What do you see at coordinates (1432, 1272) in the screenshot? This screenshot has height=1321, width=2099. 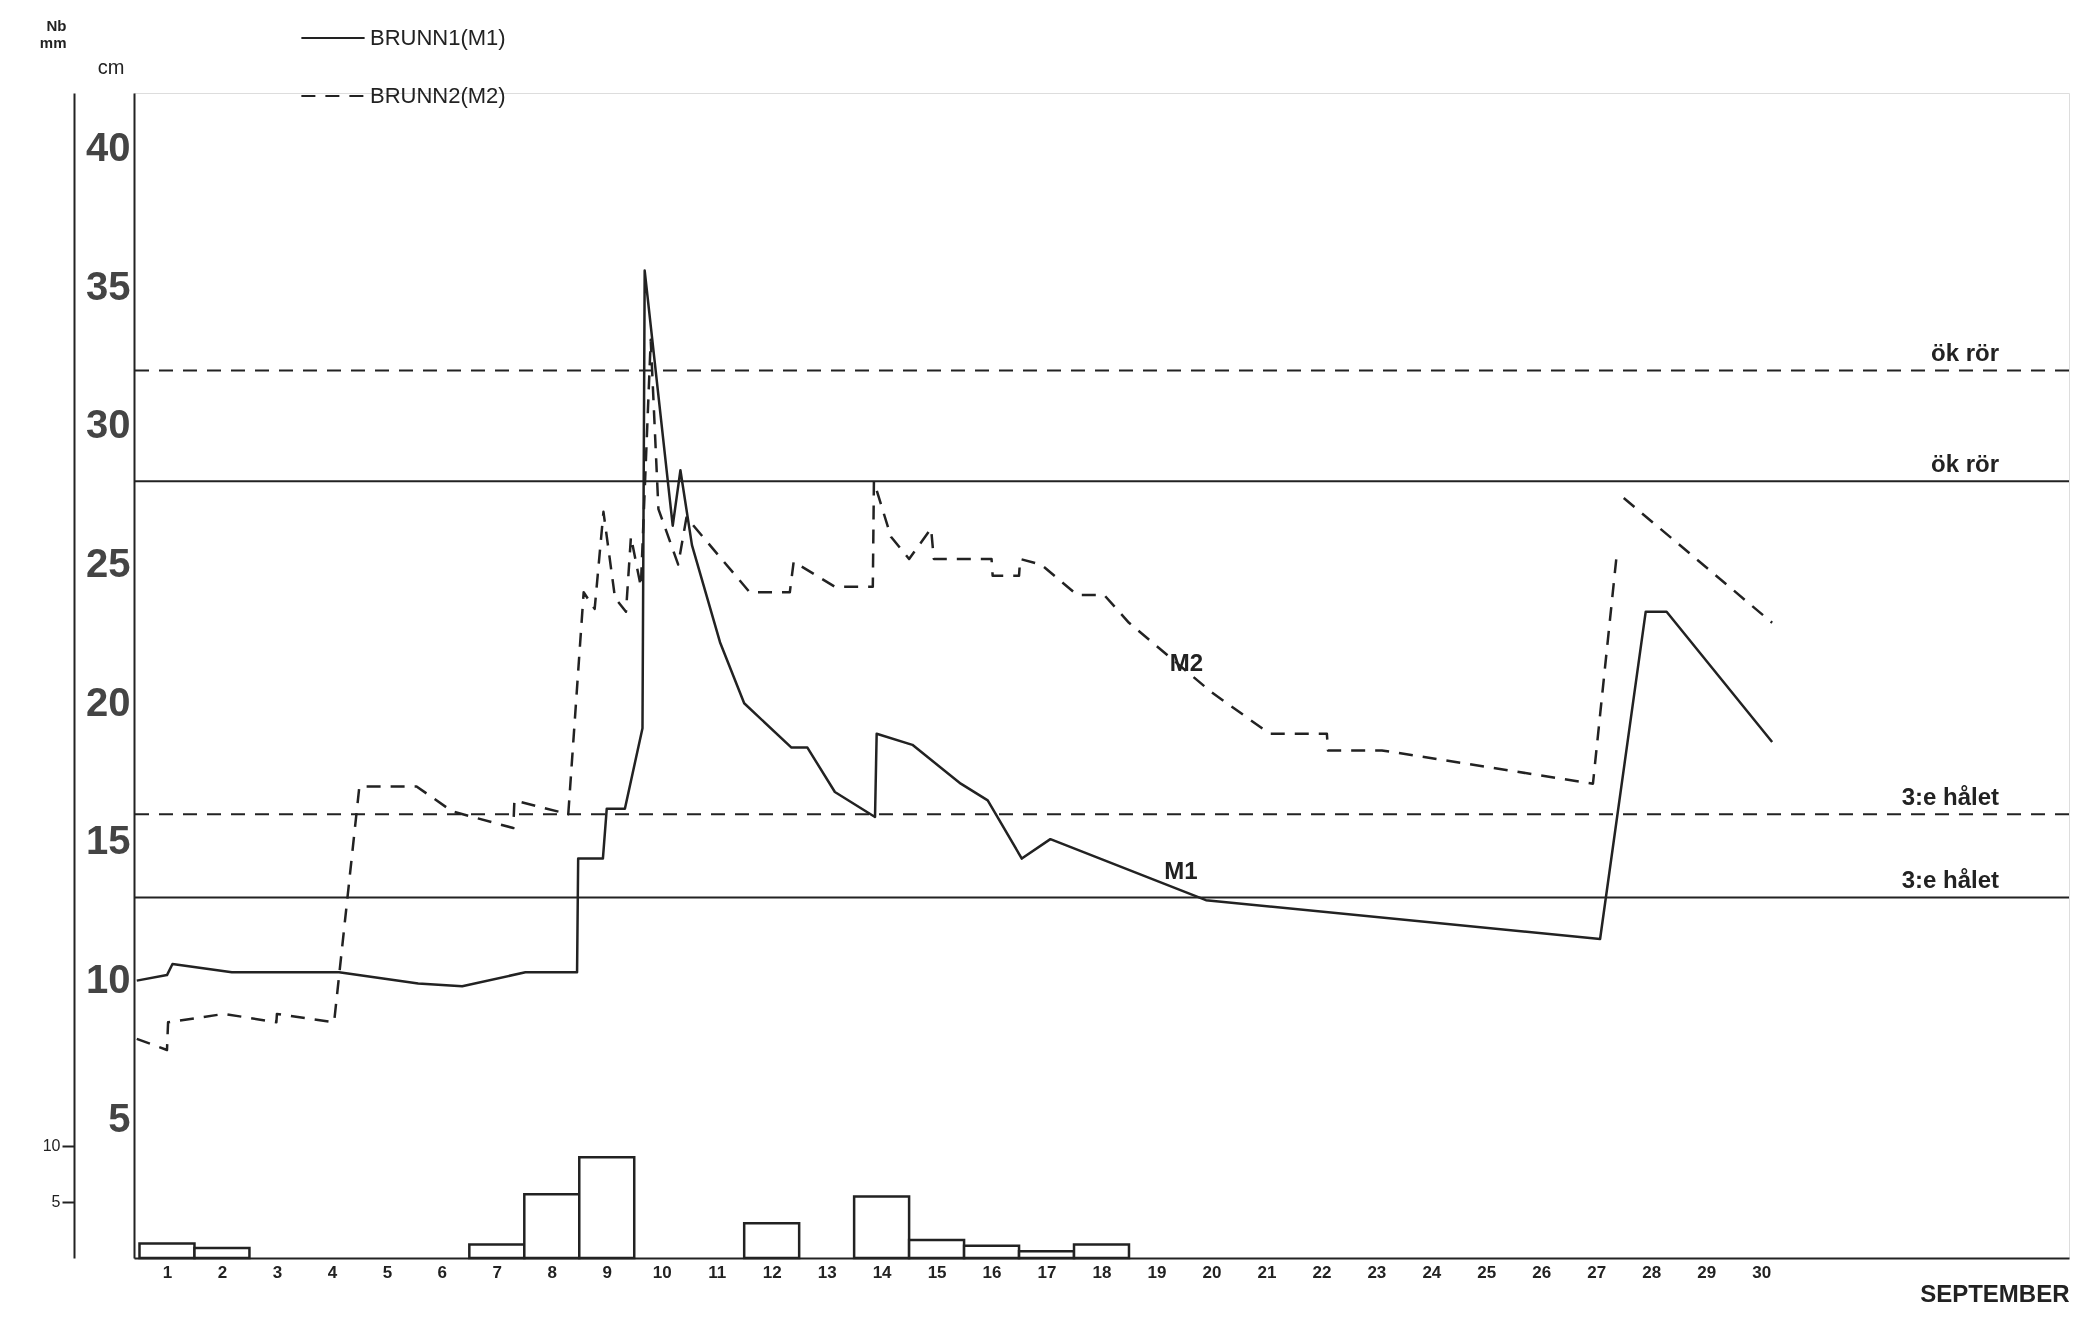 I see `x-tick-label: 24` at bounding box center [1432, 1272].